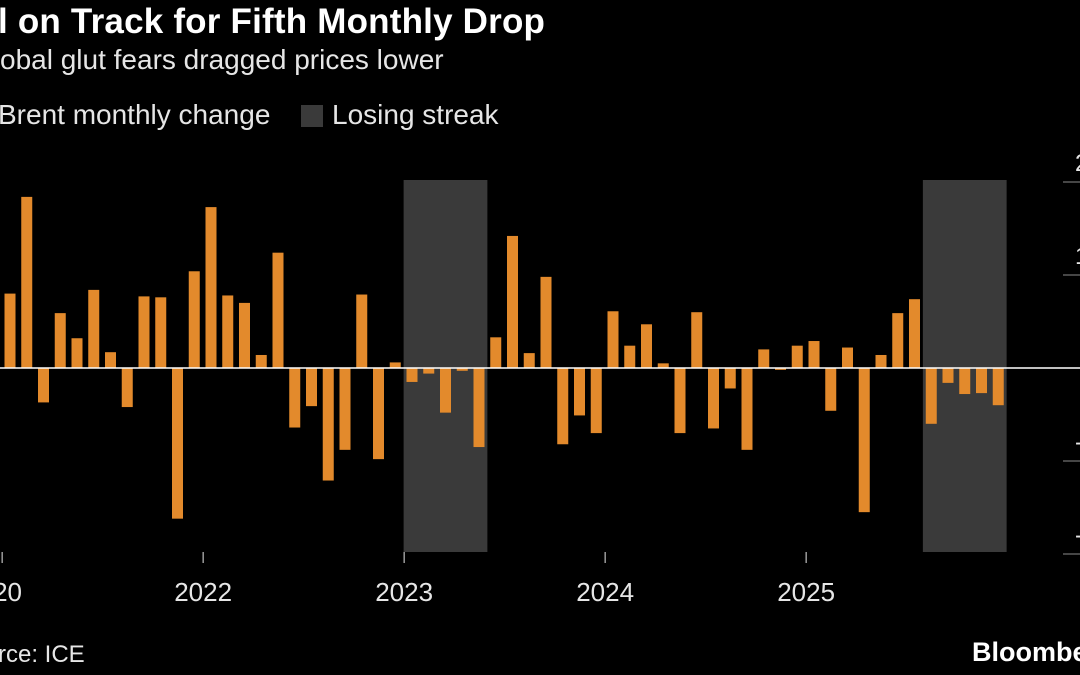  Describe the element at coordinates (415, 114) in the screenshot. I see `legend-label-losing-streak: Losing streak` at that location.